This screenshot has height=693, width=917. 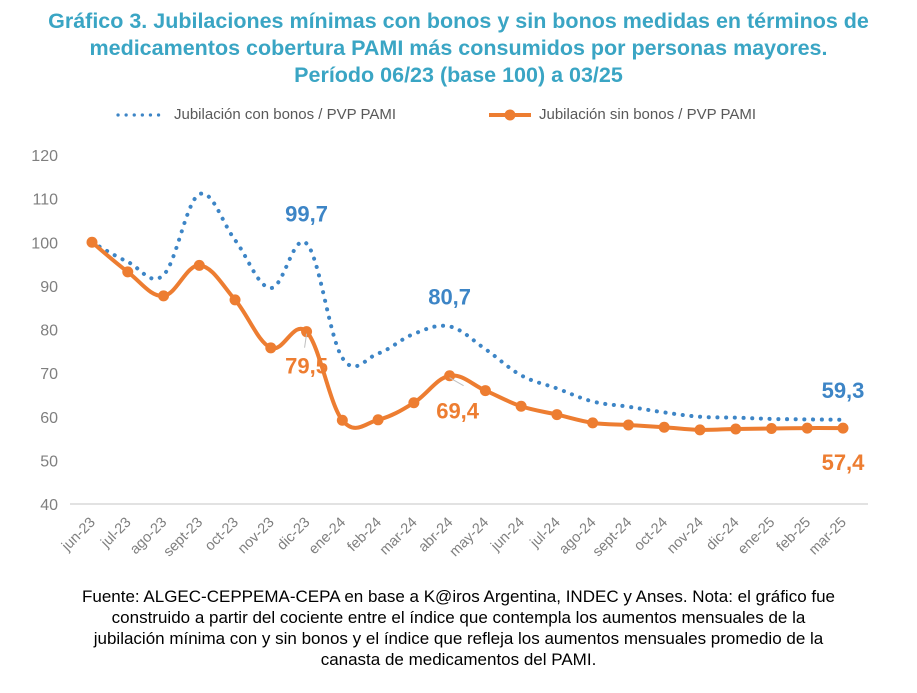 I want to click on data-label-con-bonos: 80,7, so click(x=449, y=296).